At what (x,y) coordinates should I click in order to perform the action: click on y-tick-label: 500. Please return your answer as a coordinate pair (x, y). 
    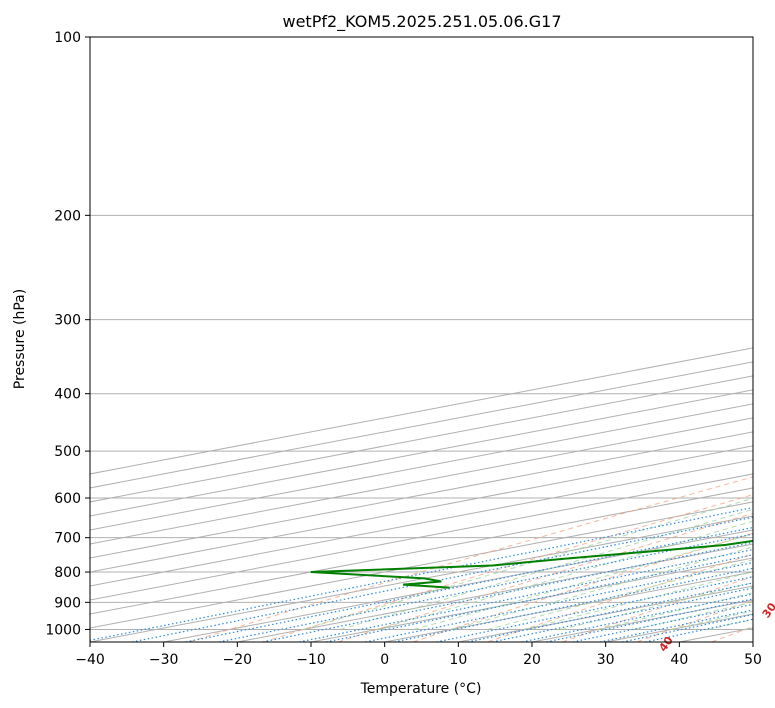
    Looking at the image, I should click on (67, 452).